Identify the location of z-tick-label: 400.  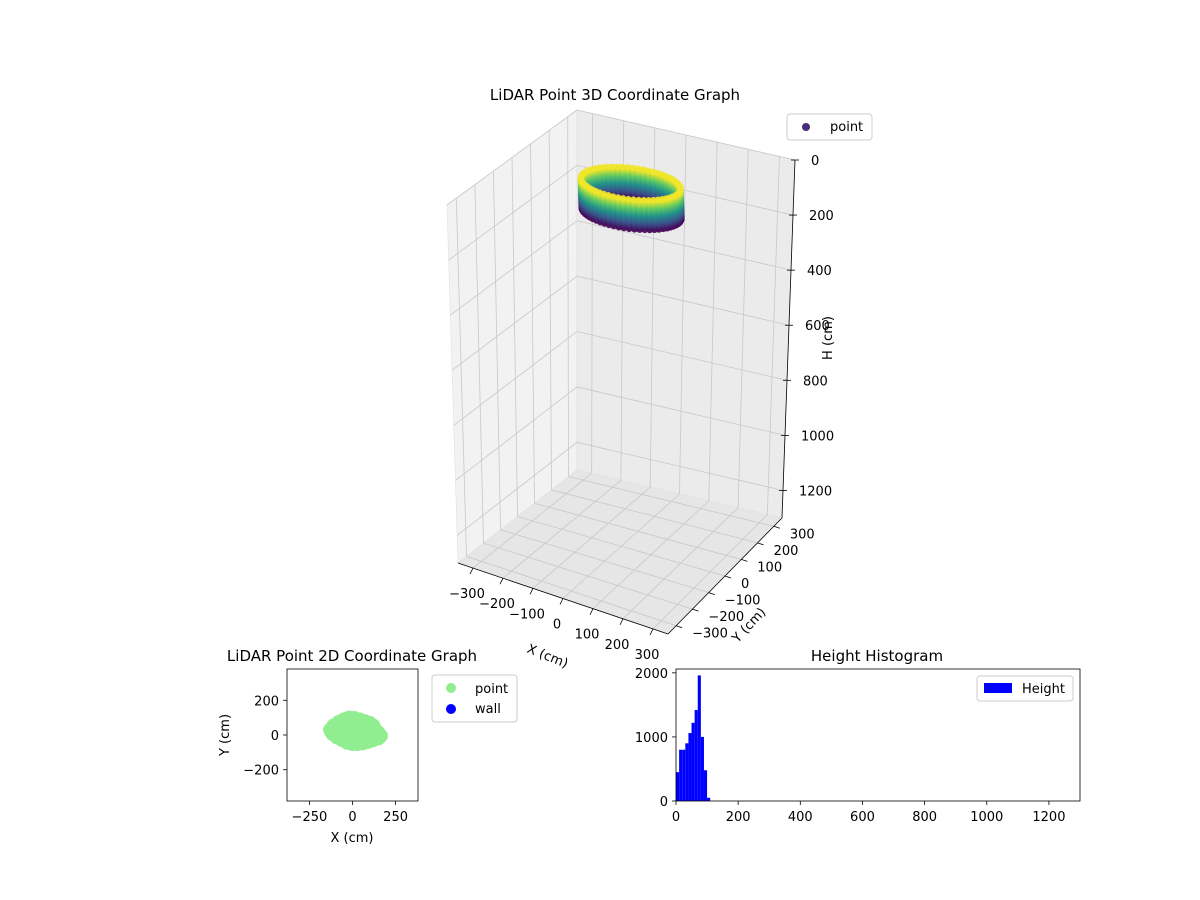
(819, 271).